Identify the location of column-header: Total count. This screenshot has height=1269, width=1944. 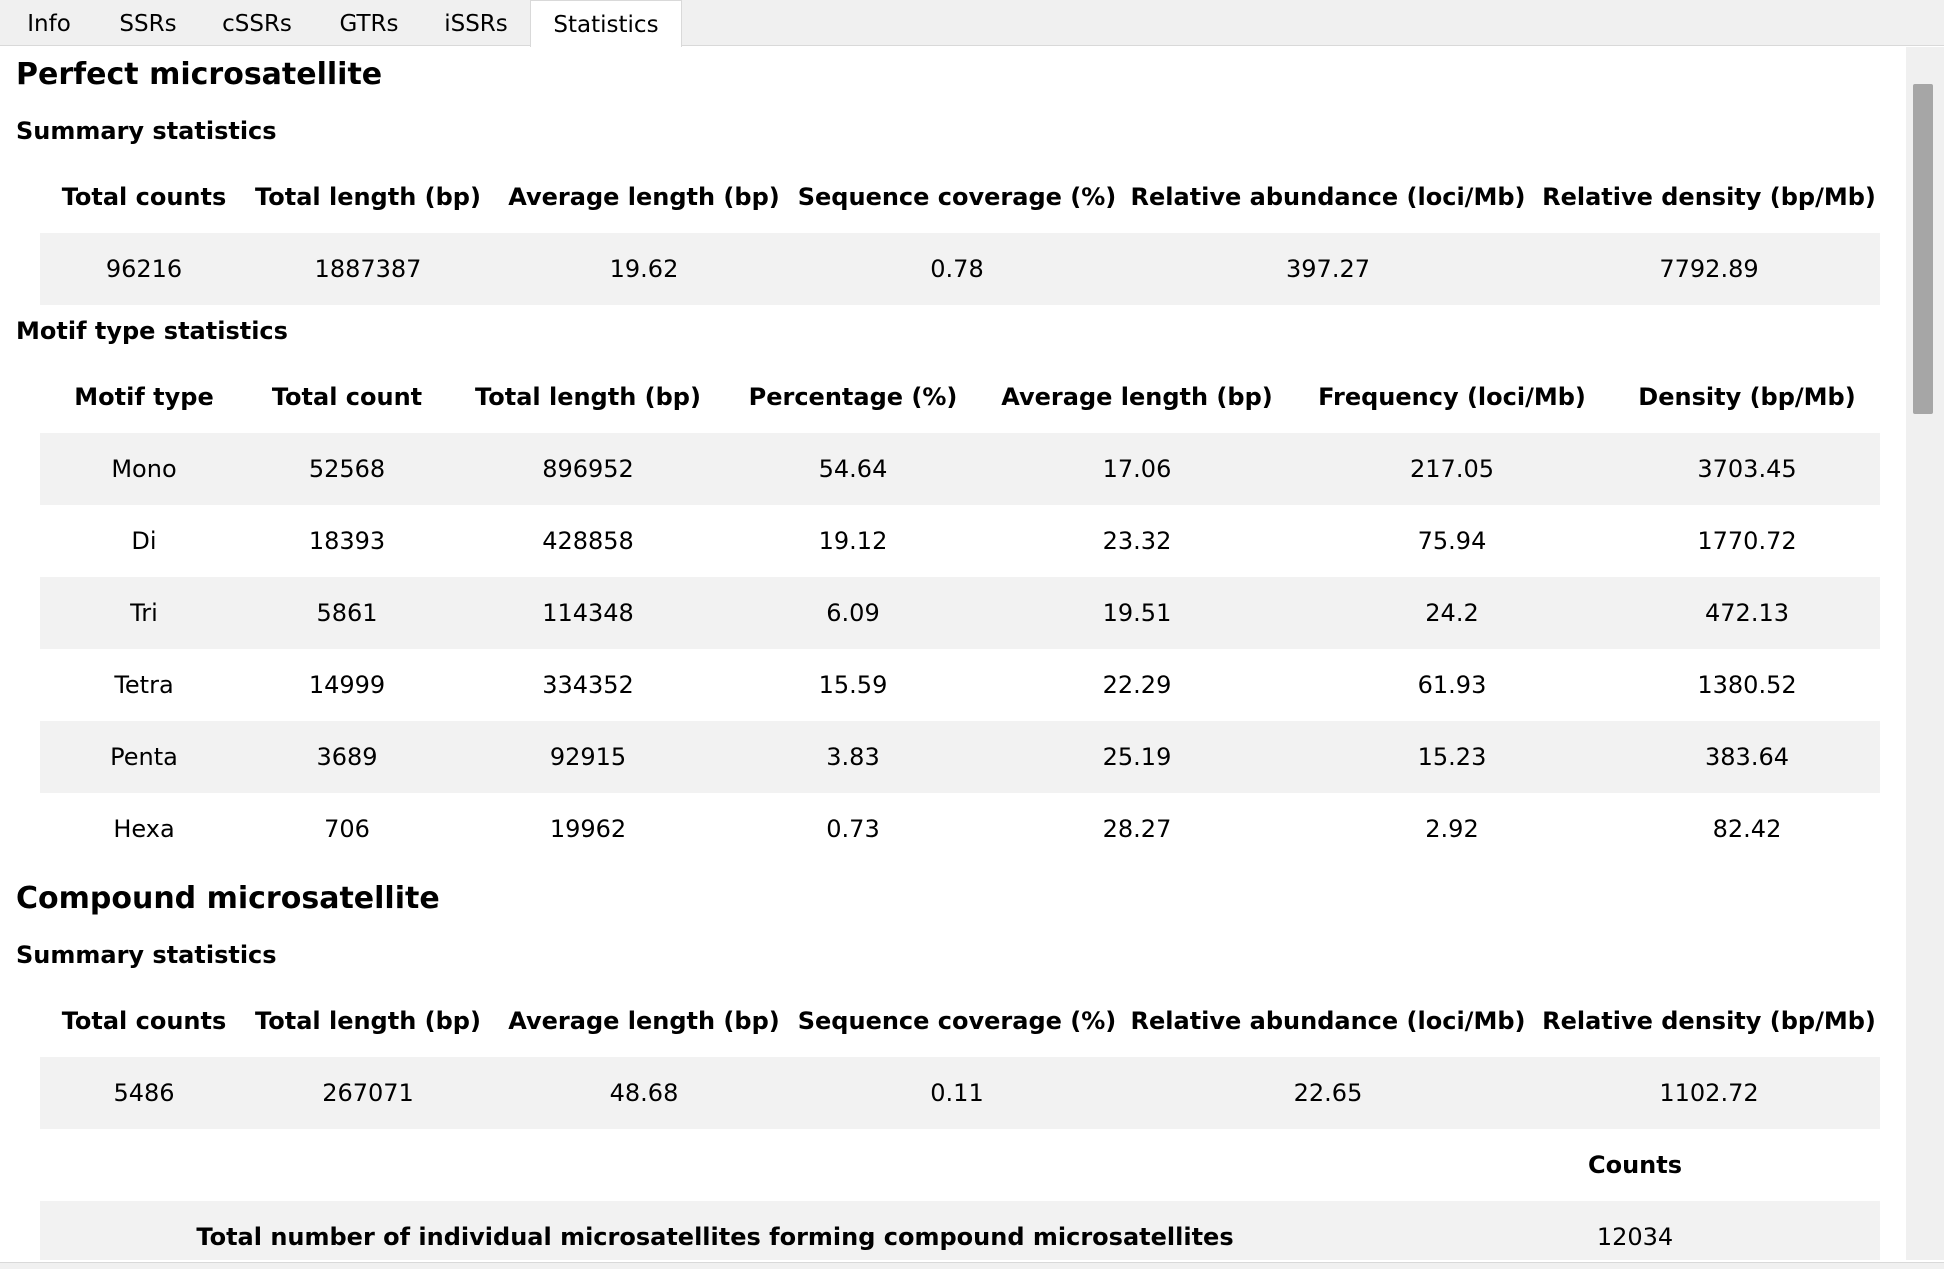
(347, 397).